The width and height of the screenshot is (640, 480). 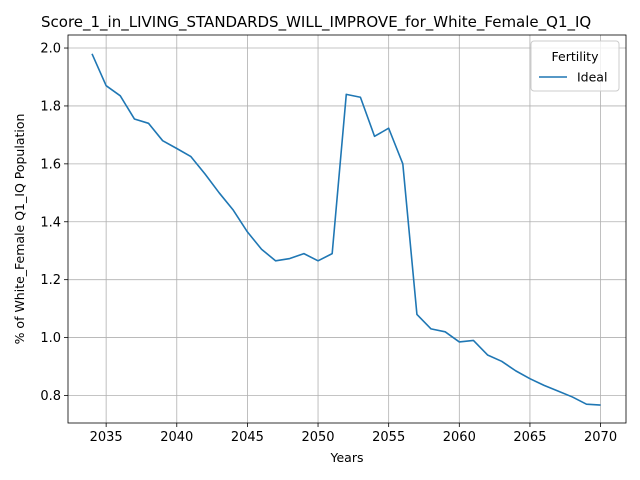 What do you see at coordinates (459, 437) in the screenshot?
I see `x-tick-label: 2060` at bounding box center [459, 437].